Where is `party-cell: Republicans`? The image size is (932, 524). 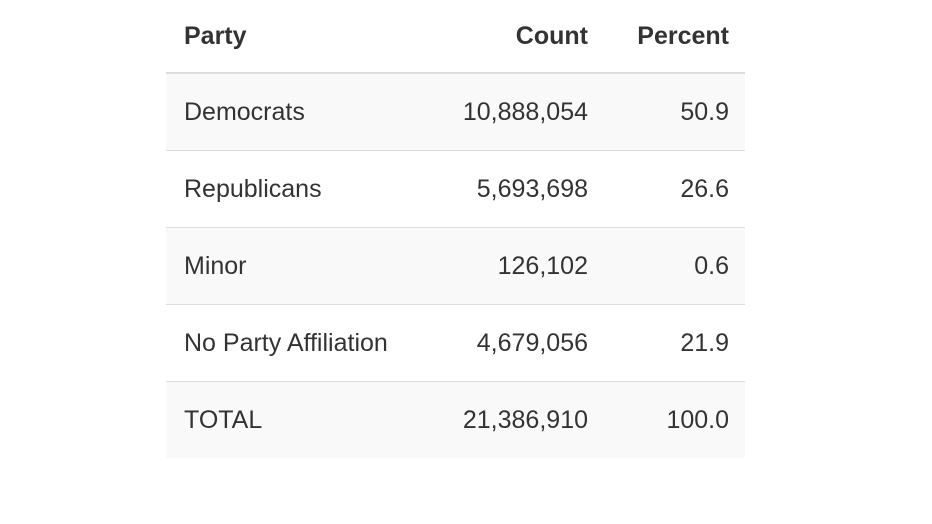 party-cell: Republicans is located at coordinates (302, 189).